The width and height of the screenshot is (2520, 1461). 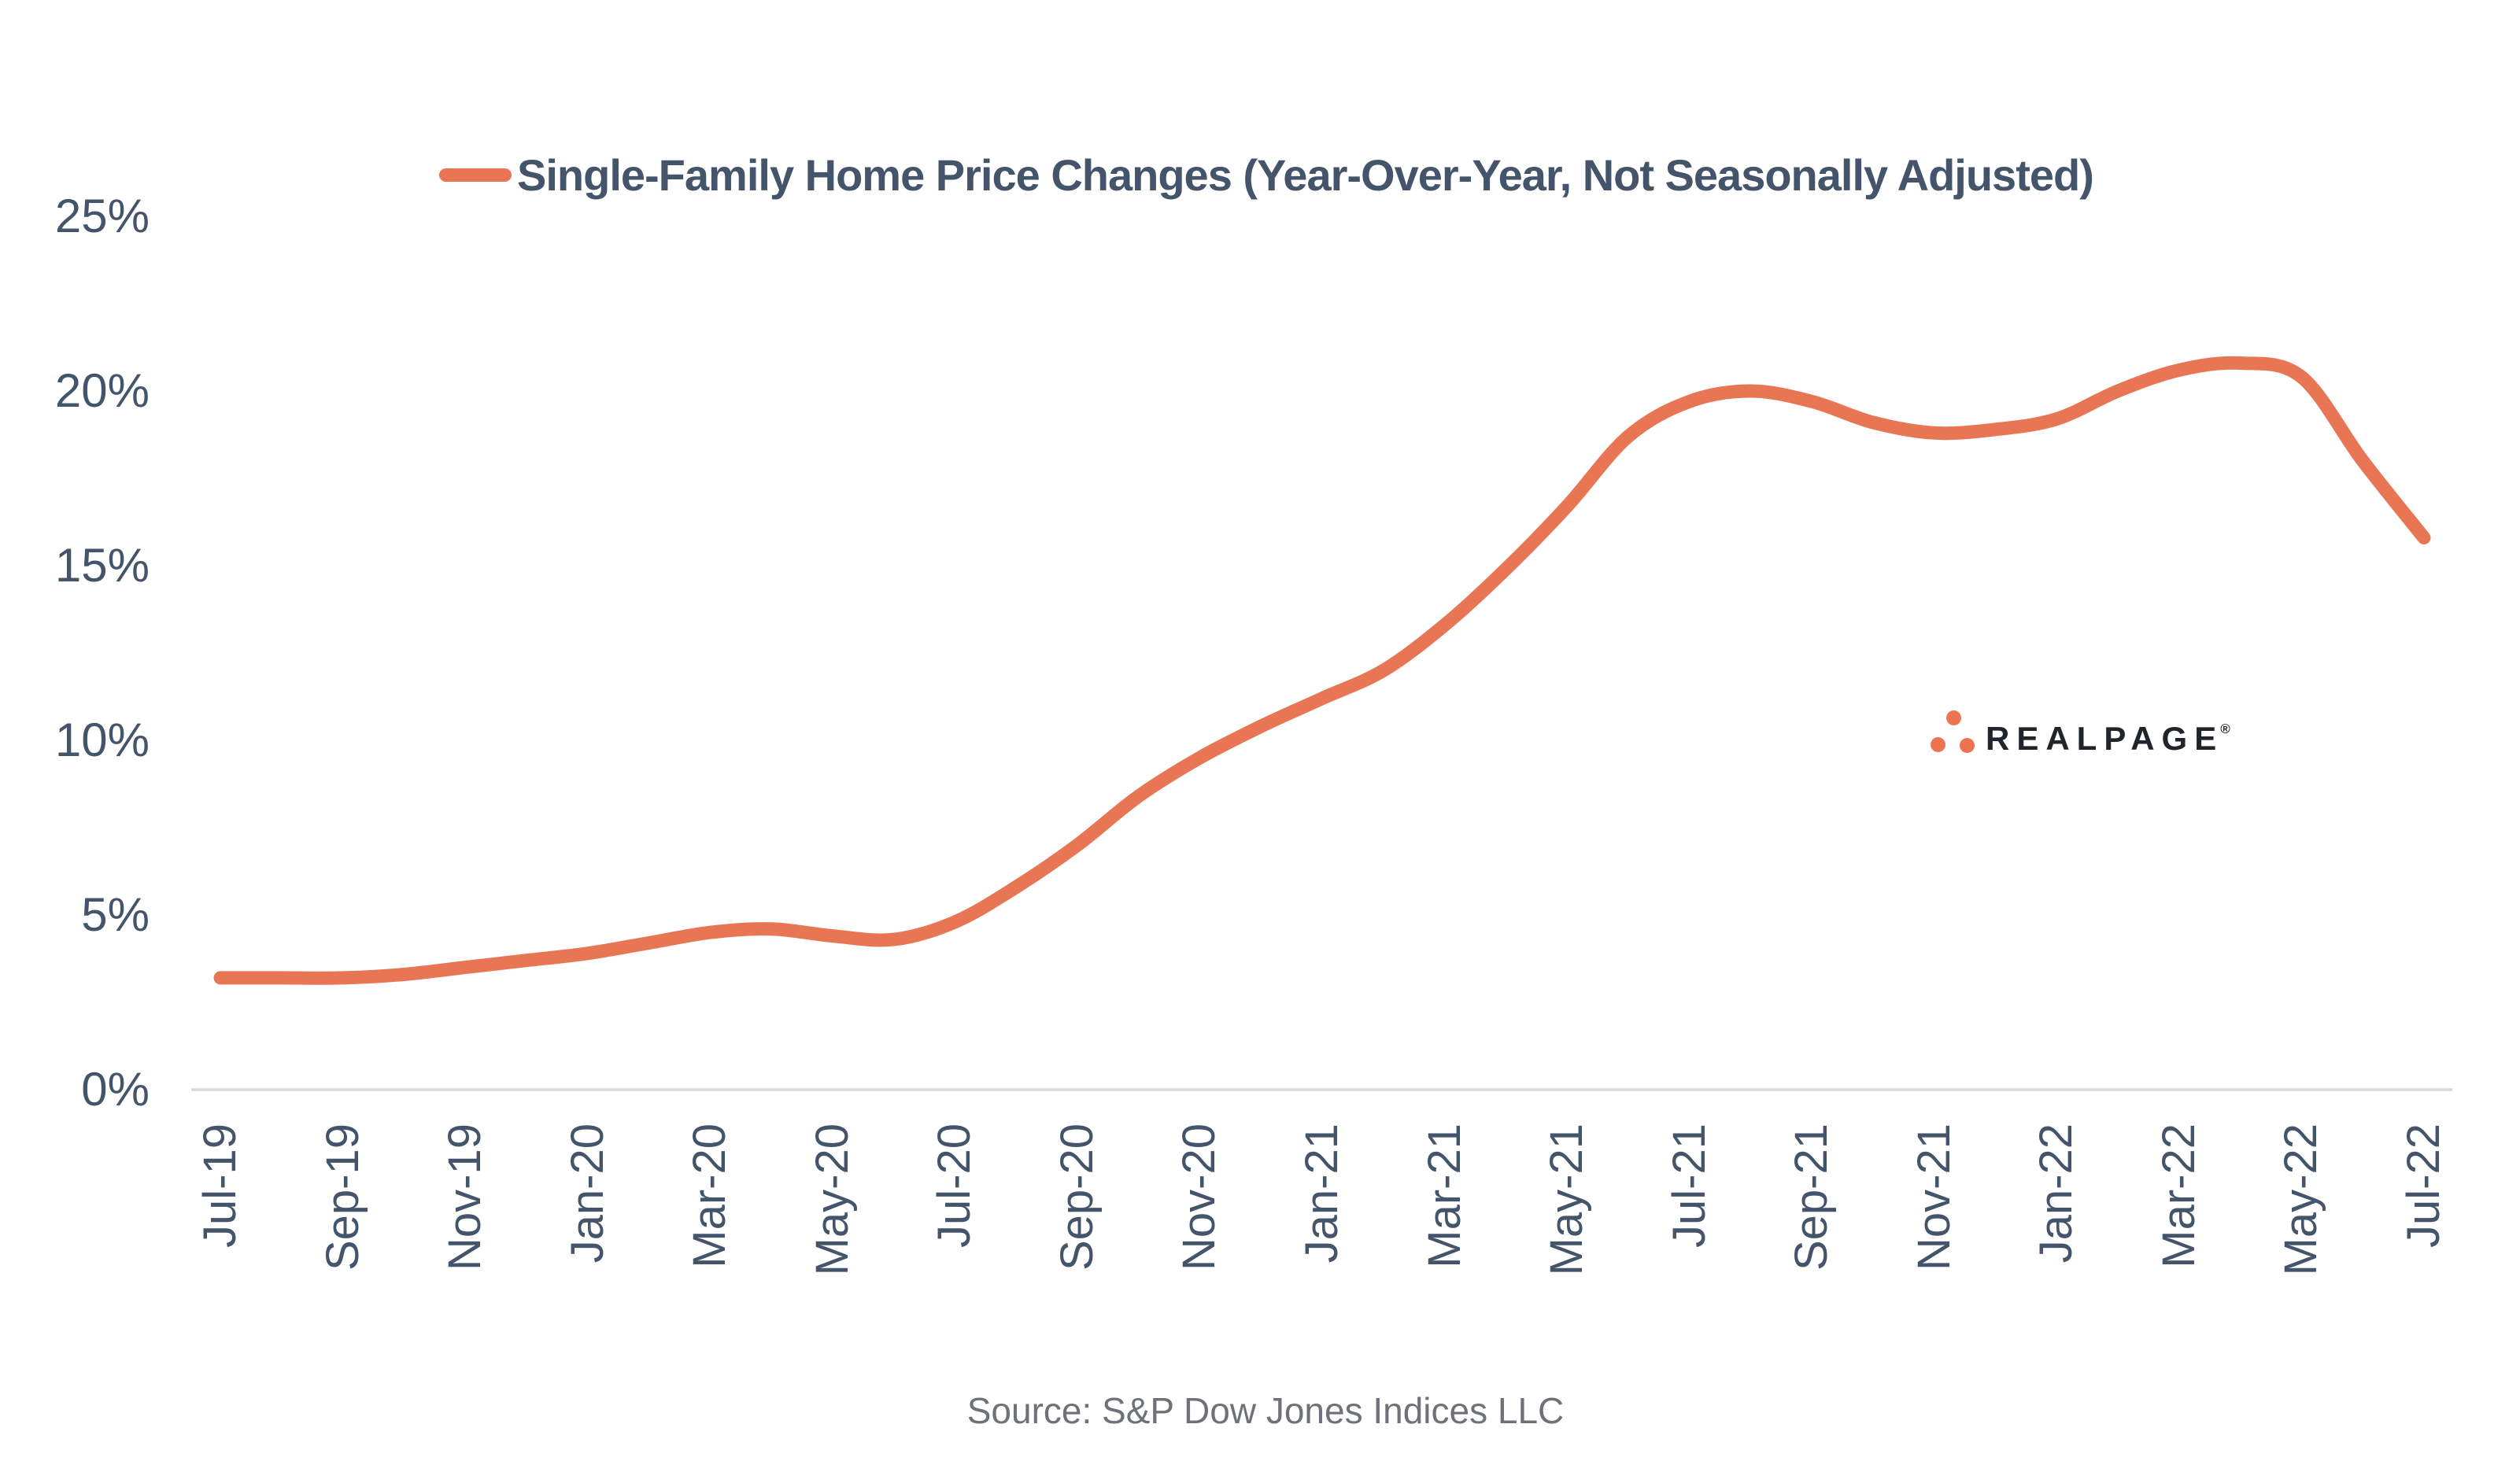 What do you see at coordinates (2301, 1200) in the screenshot?
I see `x-tick-label: May-22` at bounding box center [2301, 1200].